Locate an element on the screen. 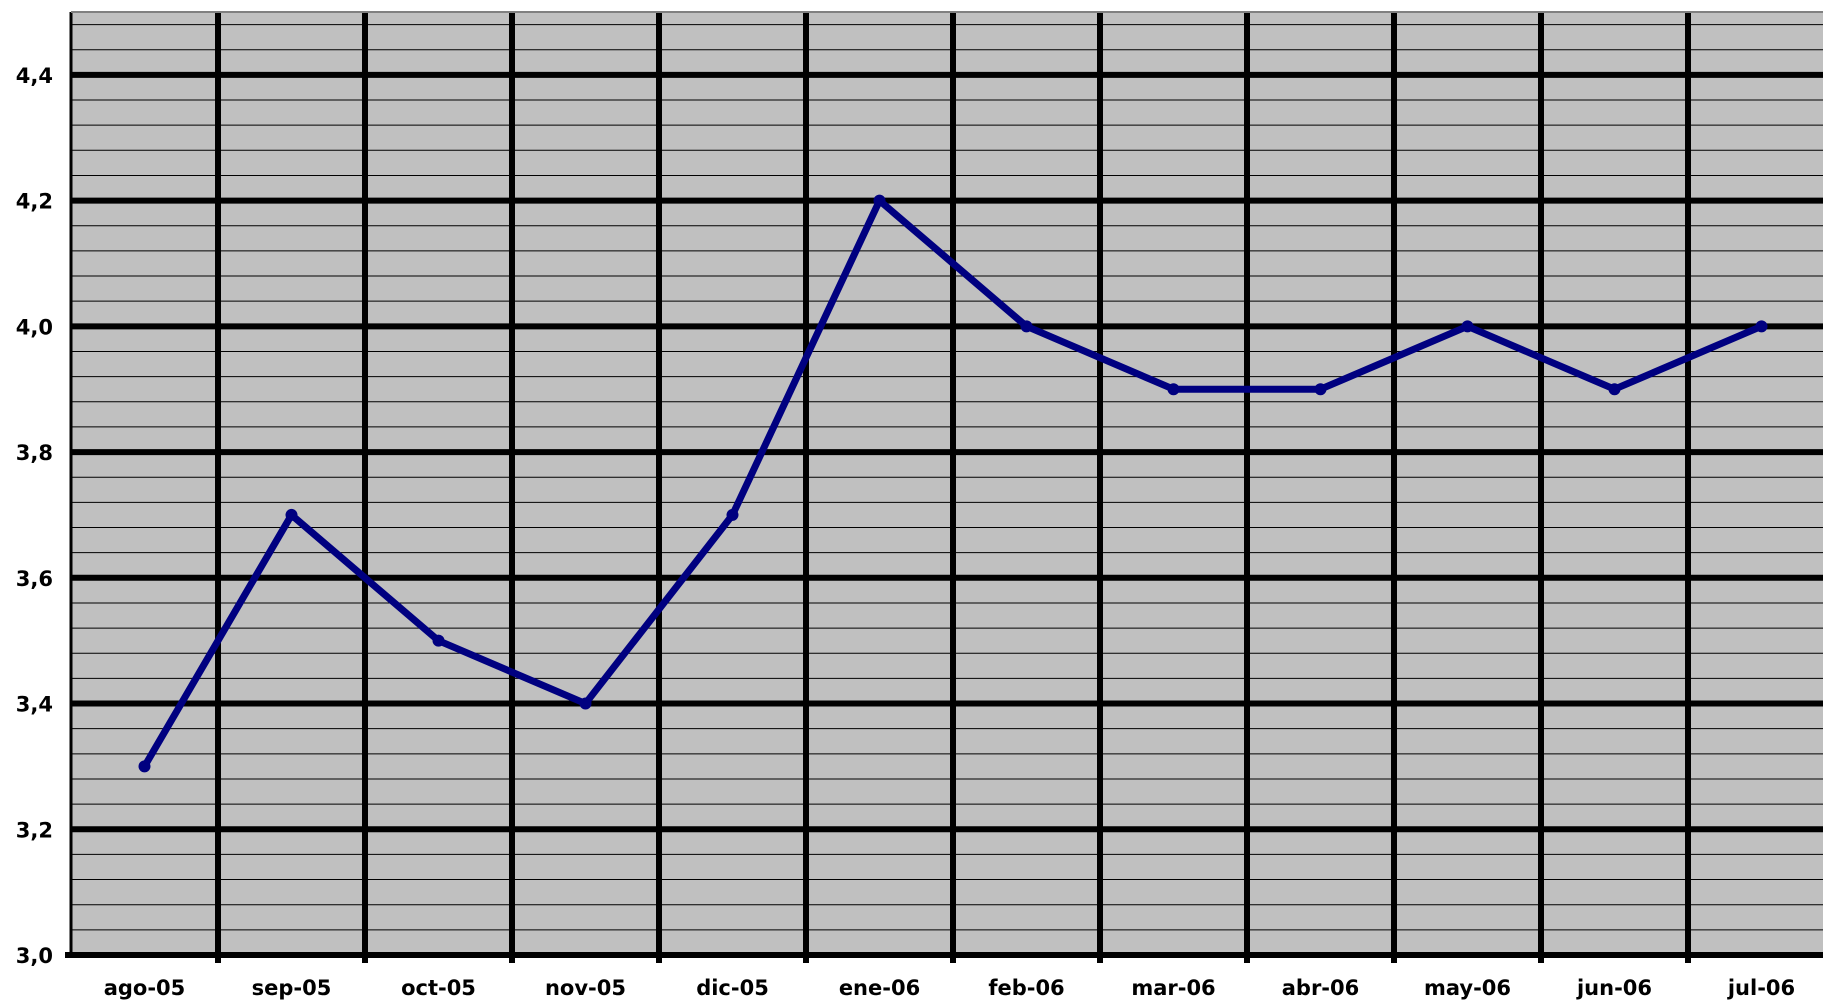  x-tick-label: abr-06 is located at coordinates (1321, 988).